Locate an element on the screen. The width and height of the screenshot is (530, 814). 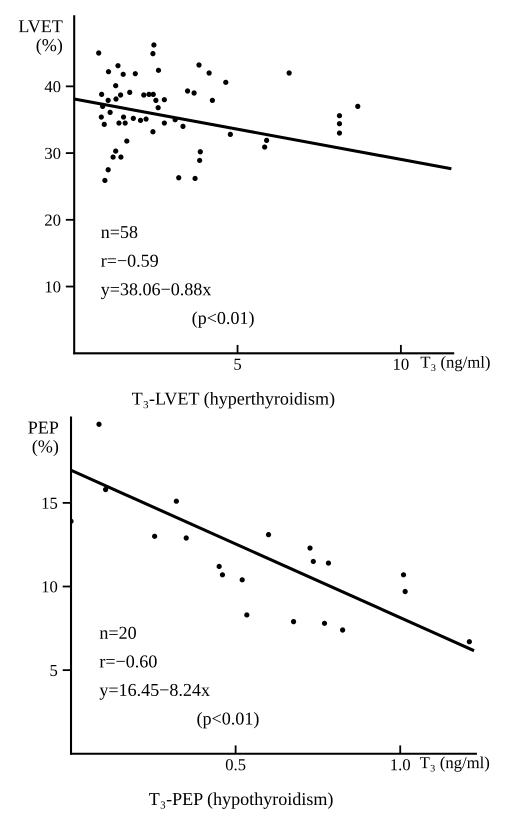
text: T₃-PEP (hypothyroidism) is located at coordinates (241, 800).